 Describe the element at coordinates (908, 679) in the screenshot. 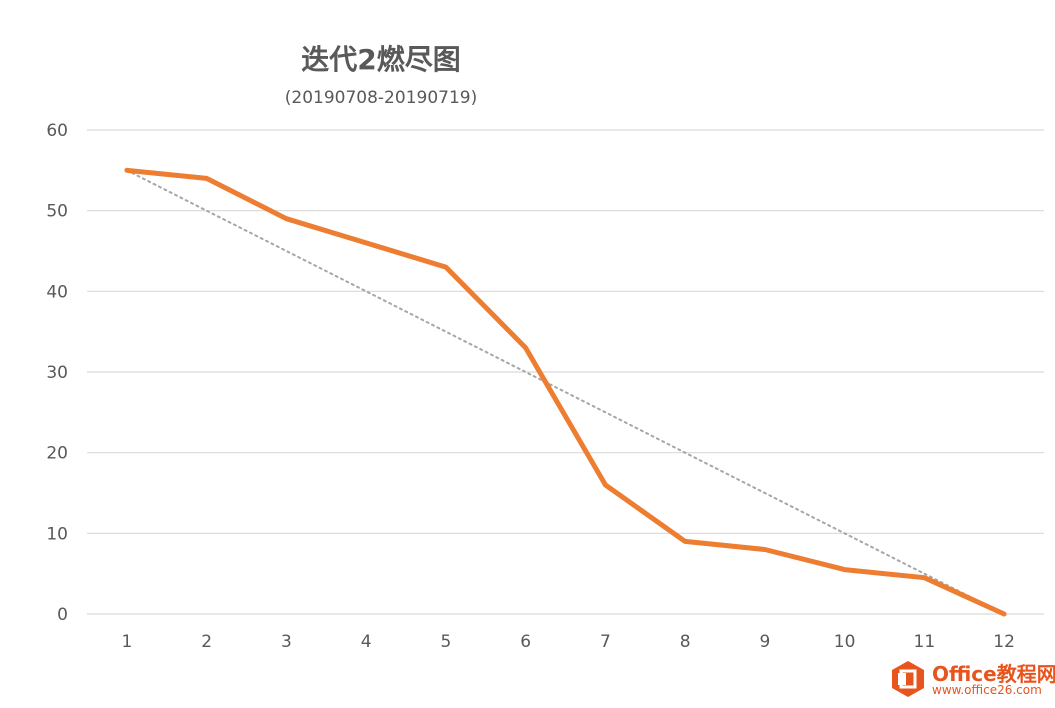

I see `office-logo-icon` at that location.